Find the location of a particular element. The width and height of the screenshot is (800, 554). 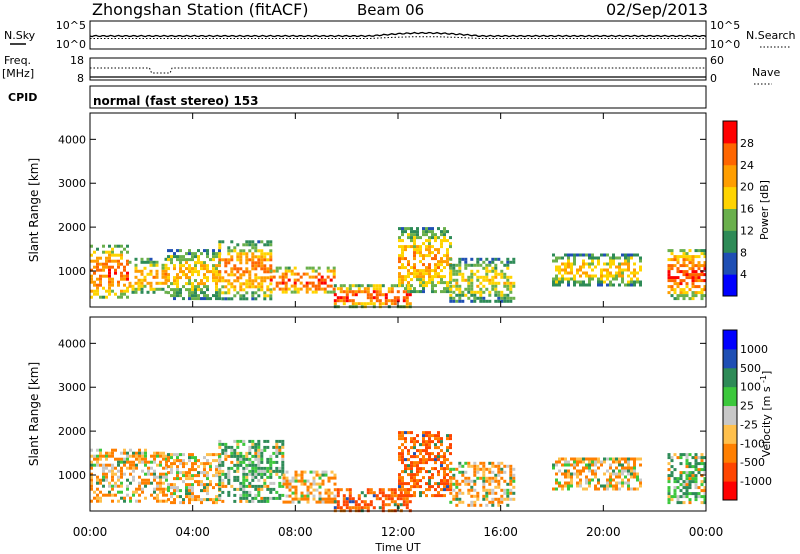

freq-left-tick-low: 8 is located at coordinates (80, 78).